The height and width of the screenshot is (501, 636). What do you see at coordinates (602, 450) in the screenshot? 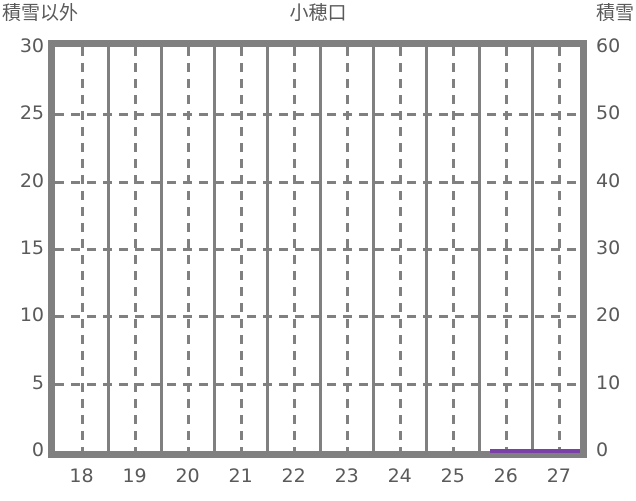
I see `y-axis-tick-label-right: 0` at bounding box center [602, 450].